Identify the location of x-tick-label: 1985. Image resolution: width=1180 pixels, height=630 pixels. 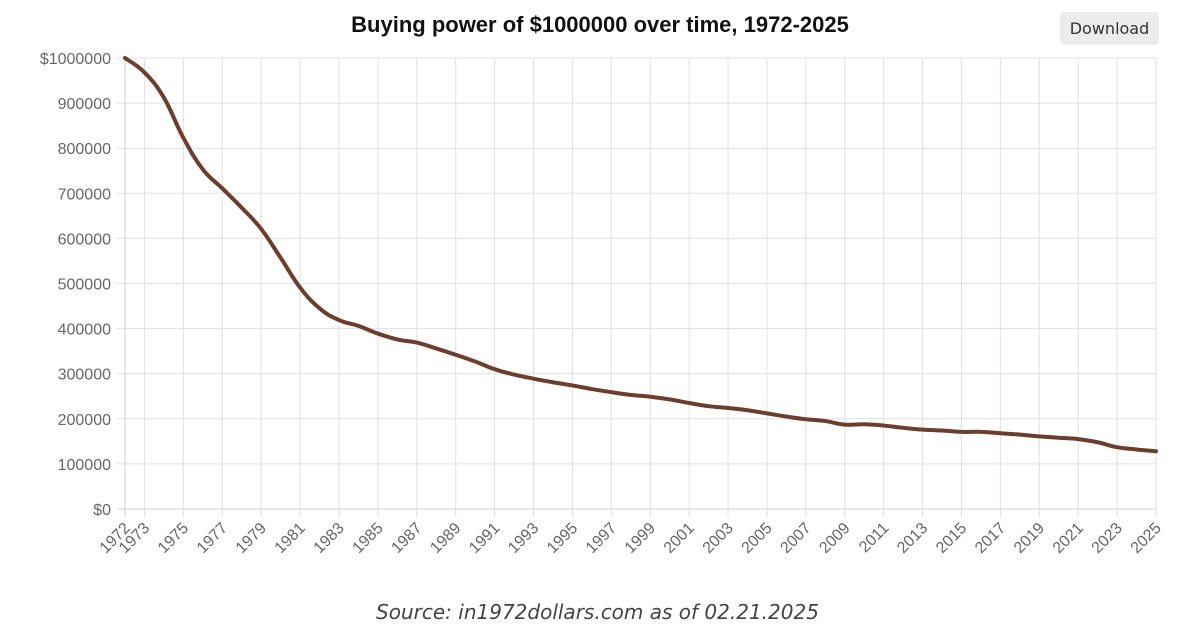
(368, 538).